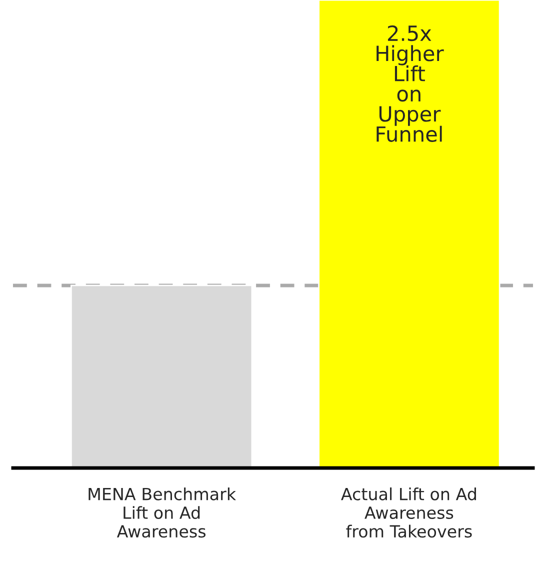 This screenshot has width=547, height=568. I want to click on x-tick-label: Actual Lift on Ad Awareness from Takeovers, so click(408, 512).